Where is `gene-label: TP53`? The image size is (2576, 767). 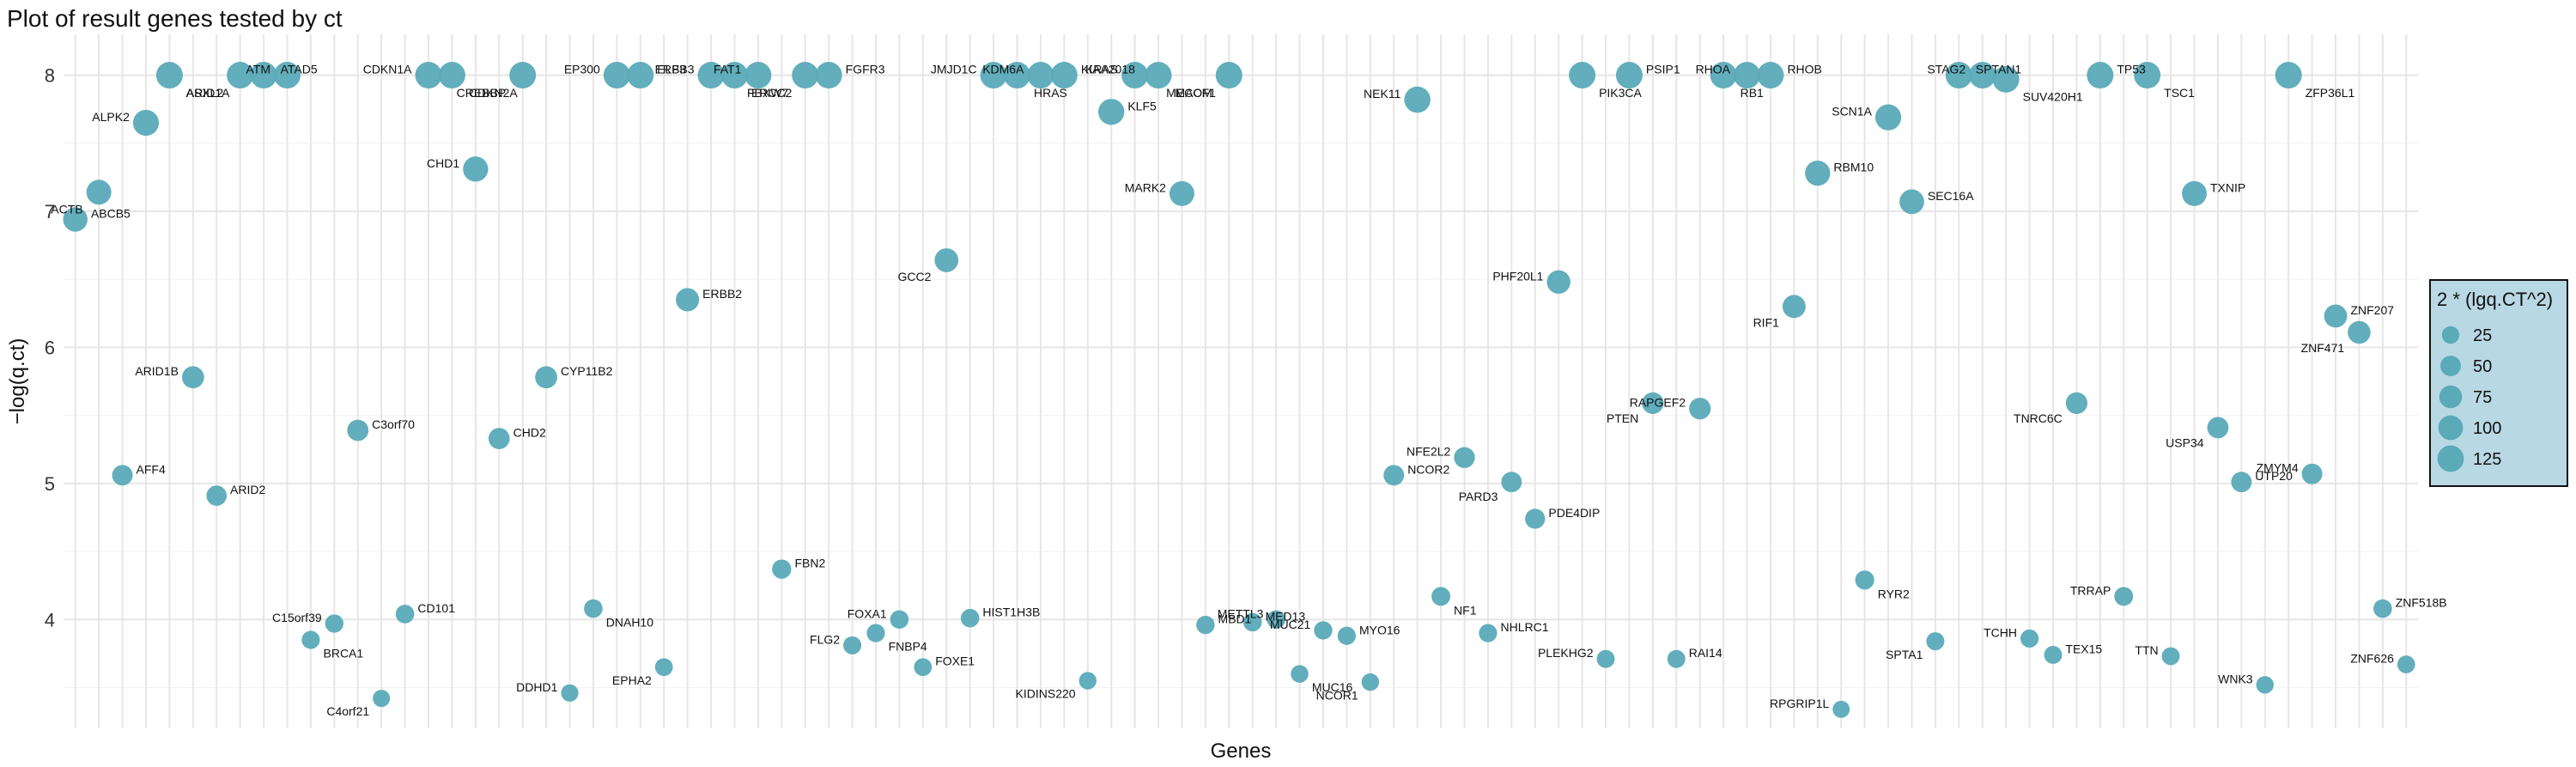
gene-label: TP53 is located at coordinates (2131, 70).